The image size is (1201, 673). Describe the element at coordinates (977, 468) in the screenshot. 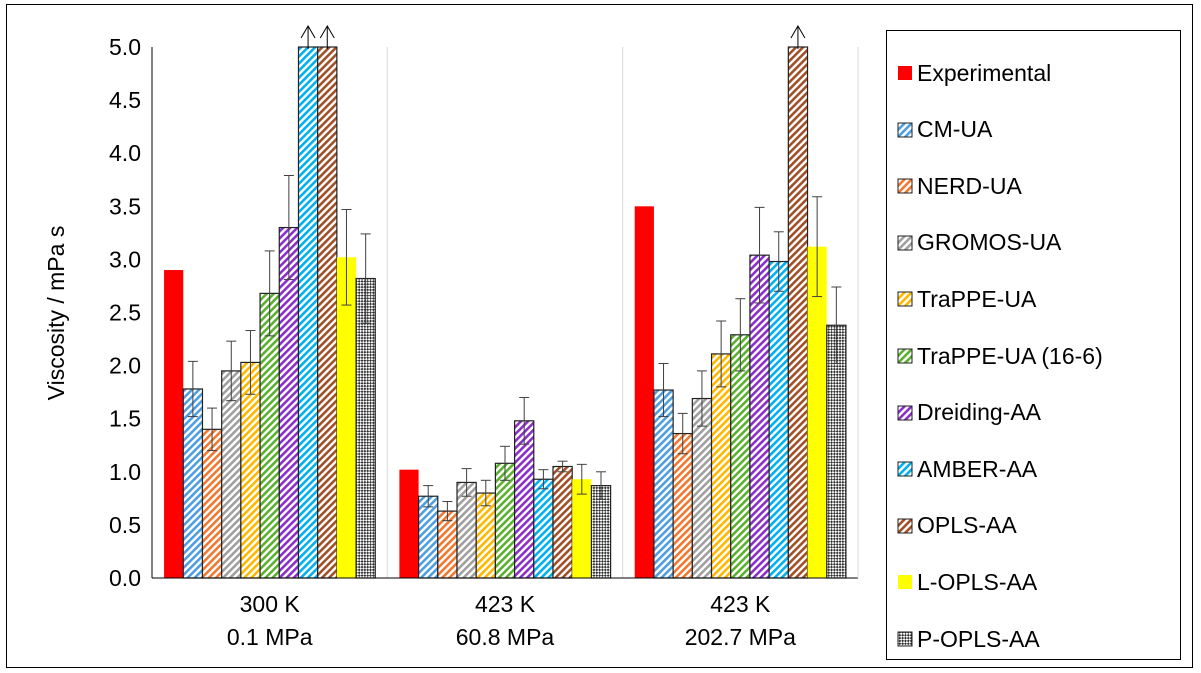

I see `legend-label: AMBER-AA` at that location.